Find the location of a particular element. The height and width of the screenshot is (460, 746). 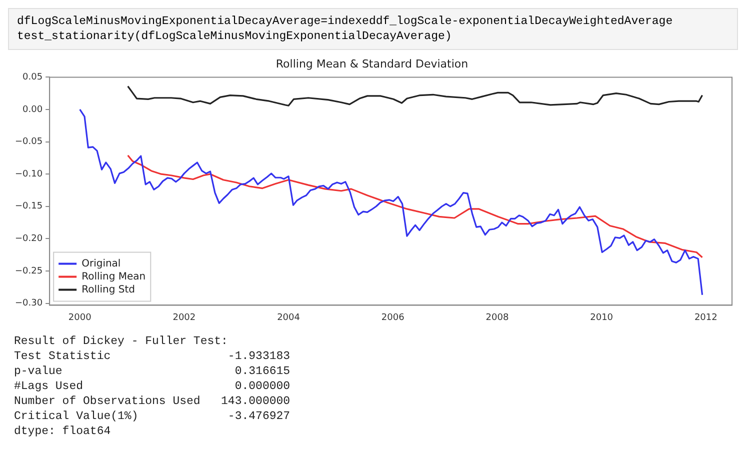

legend-label: Rolling Std is located at coordinates (109, 290).